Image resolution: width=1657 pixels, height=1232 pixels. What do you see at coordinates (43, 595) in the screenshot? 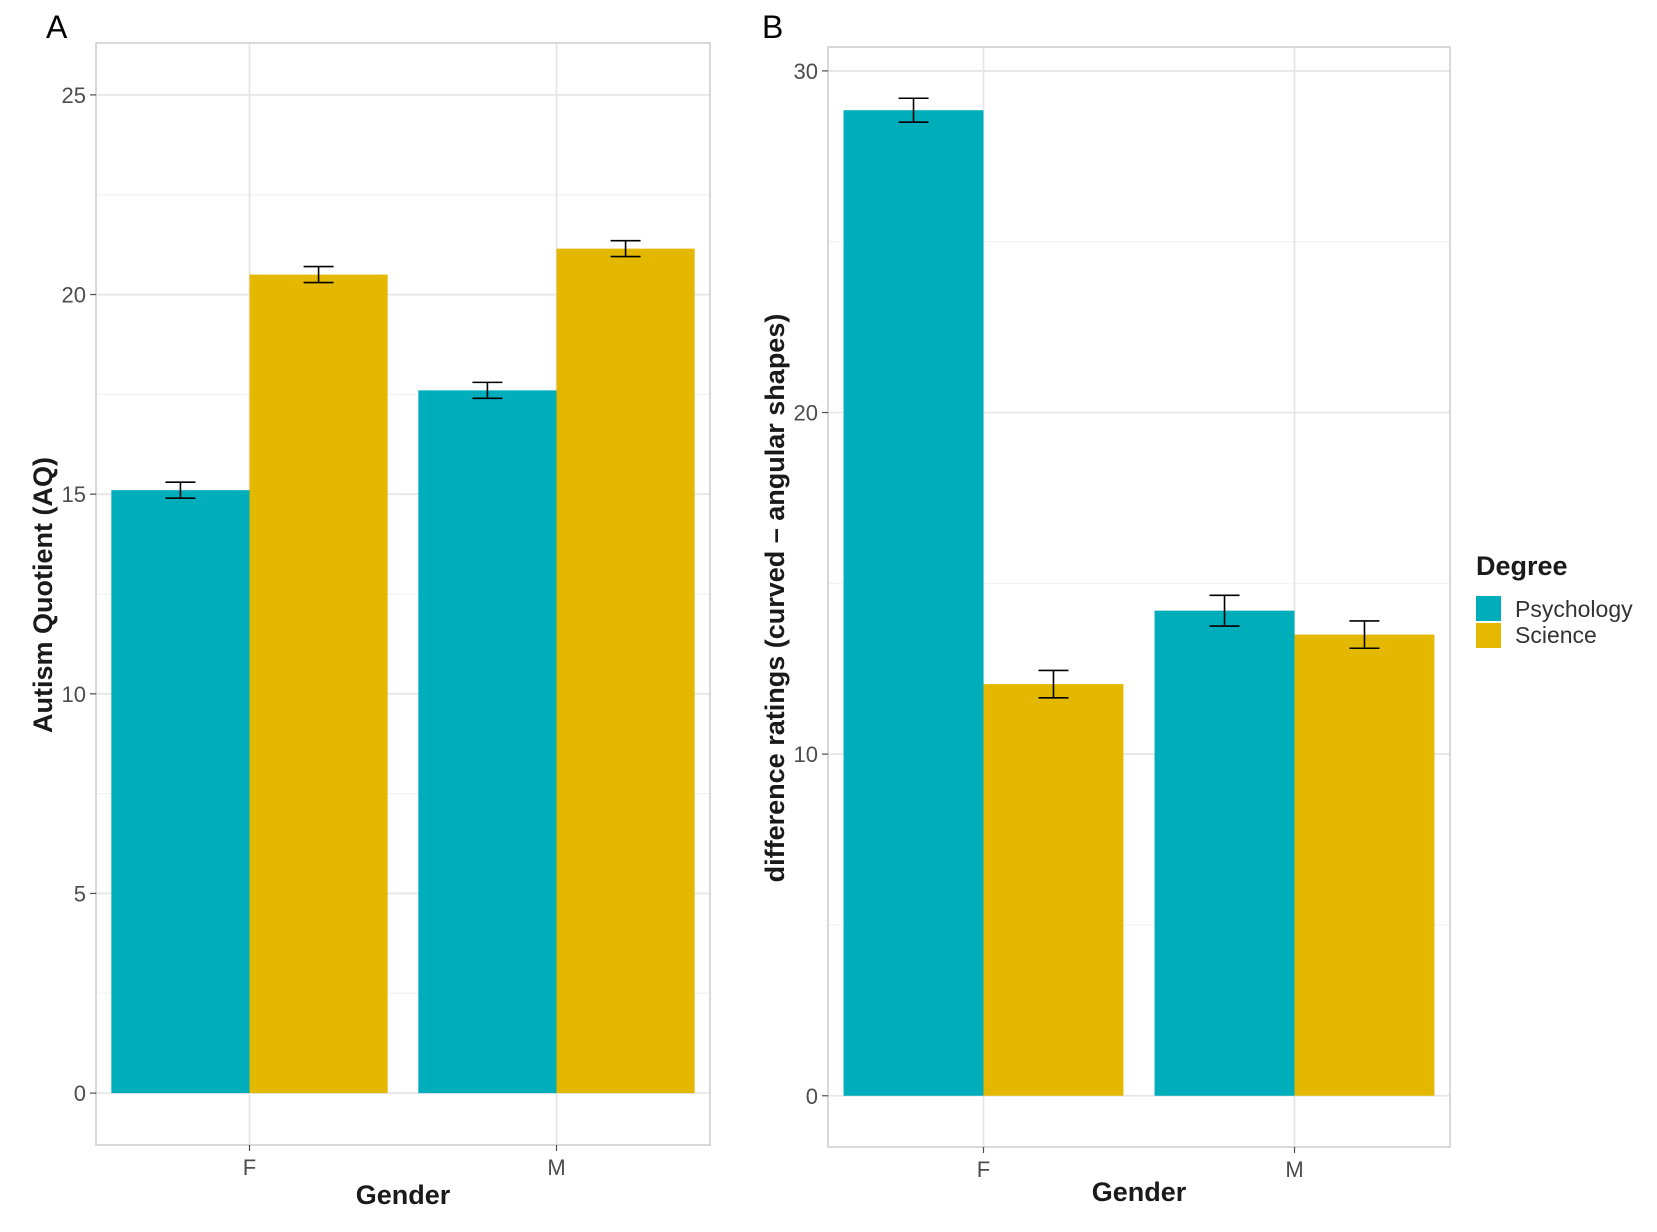
I see `panel-a-y-axis-title: Autism Quotient (AQ)` at bounding box center [43, 595].